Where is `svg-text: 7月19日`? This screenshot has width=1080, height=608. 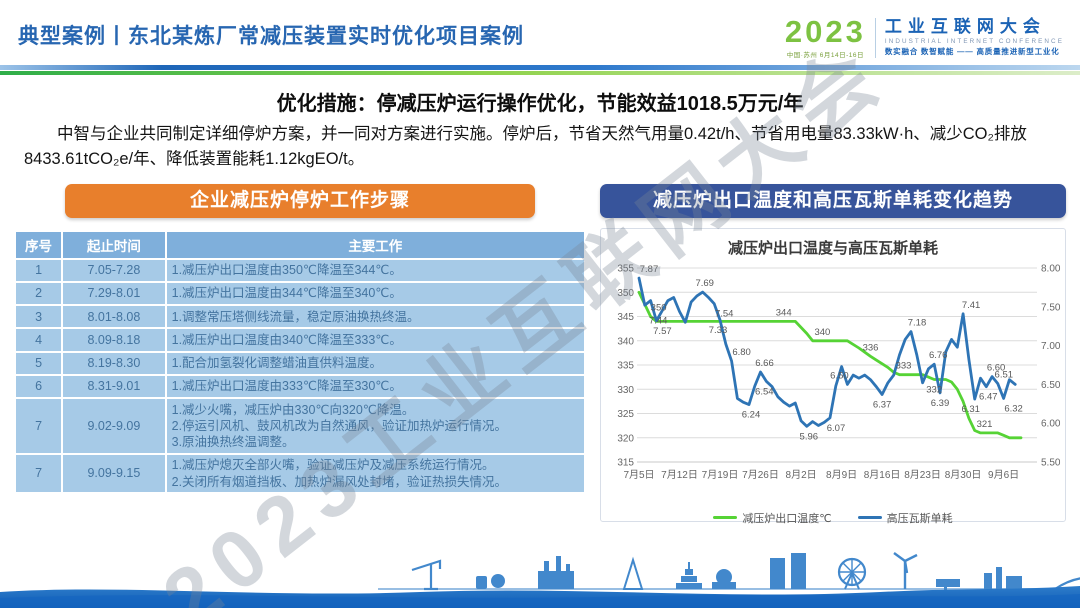
svg-text: 7月19日 is located at coordinates (720, 475).